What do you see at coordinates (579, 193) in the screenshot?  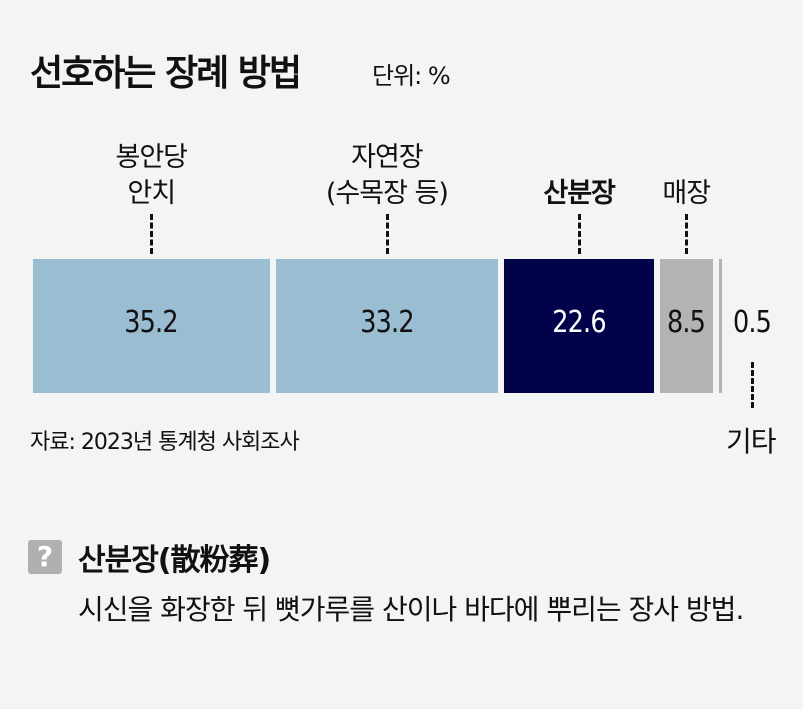 I see `category-label: 산분장` at bounding box center [579, 193].